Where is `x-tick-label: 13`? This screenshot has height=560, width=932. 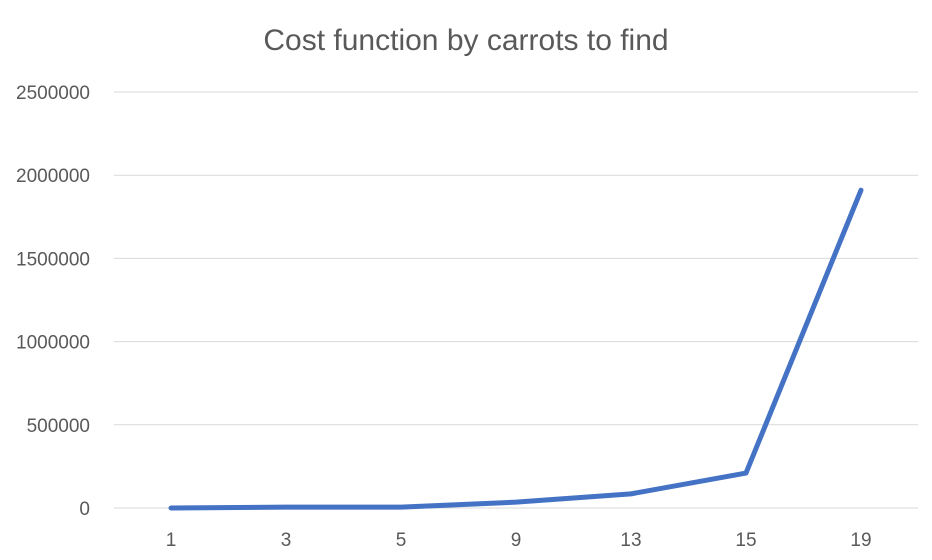 x-tick-label: 13 is located at coordinates (630, 540).